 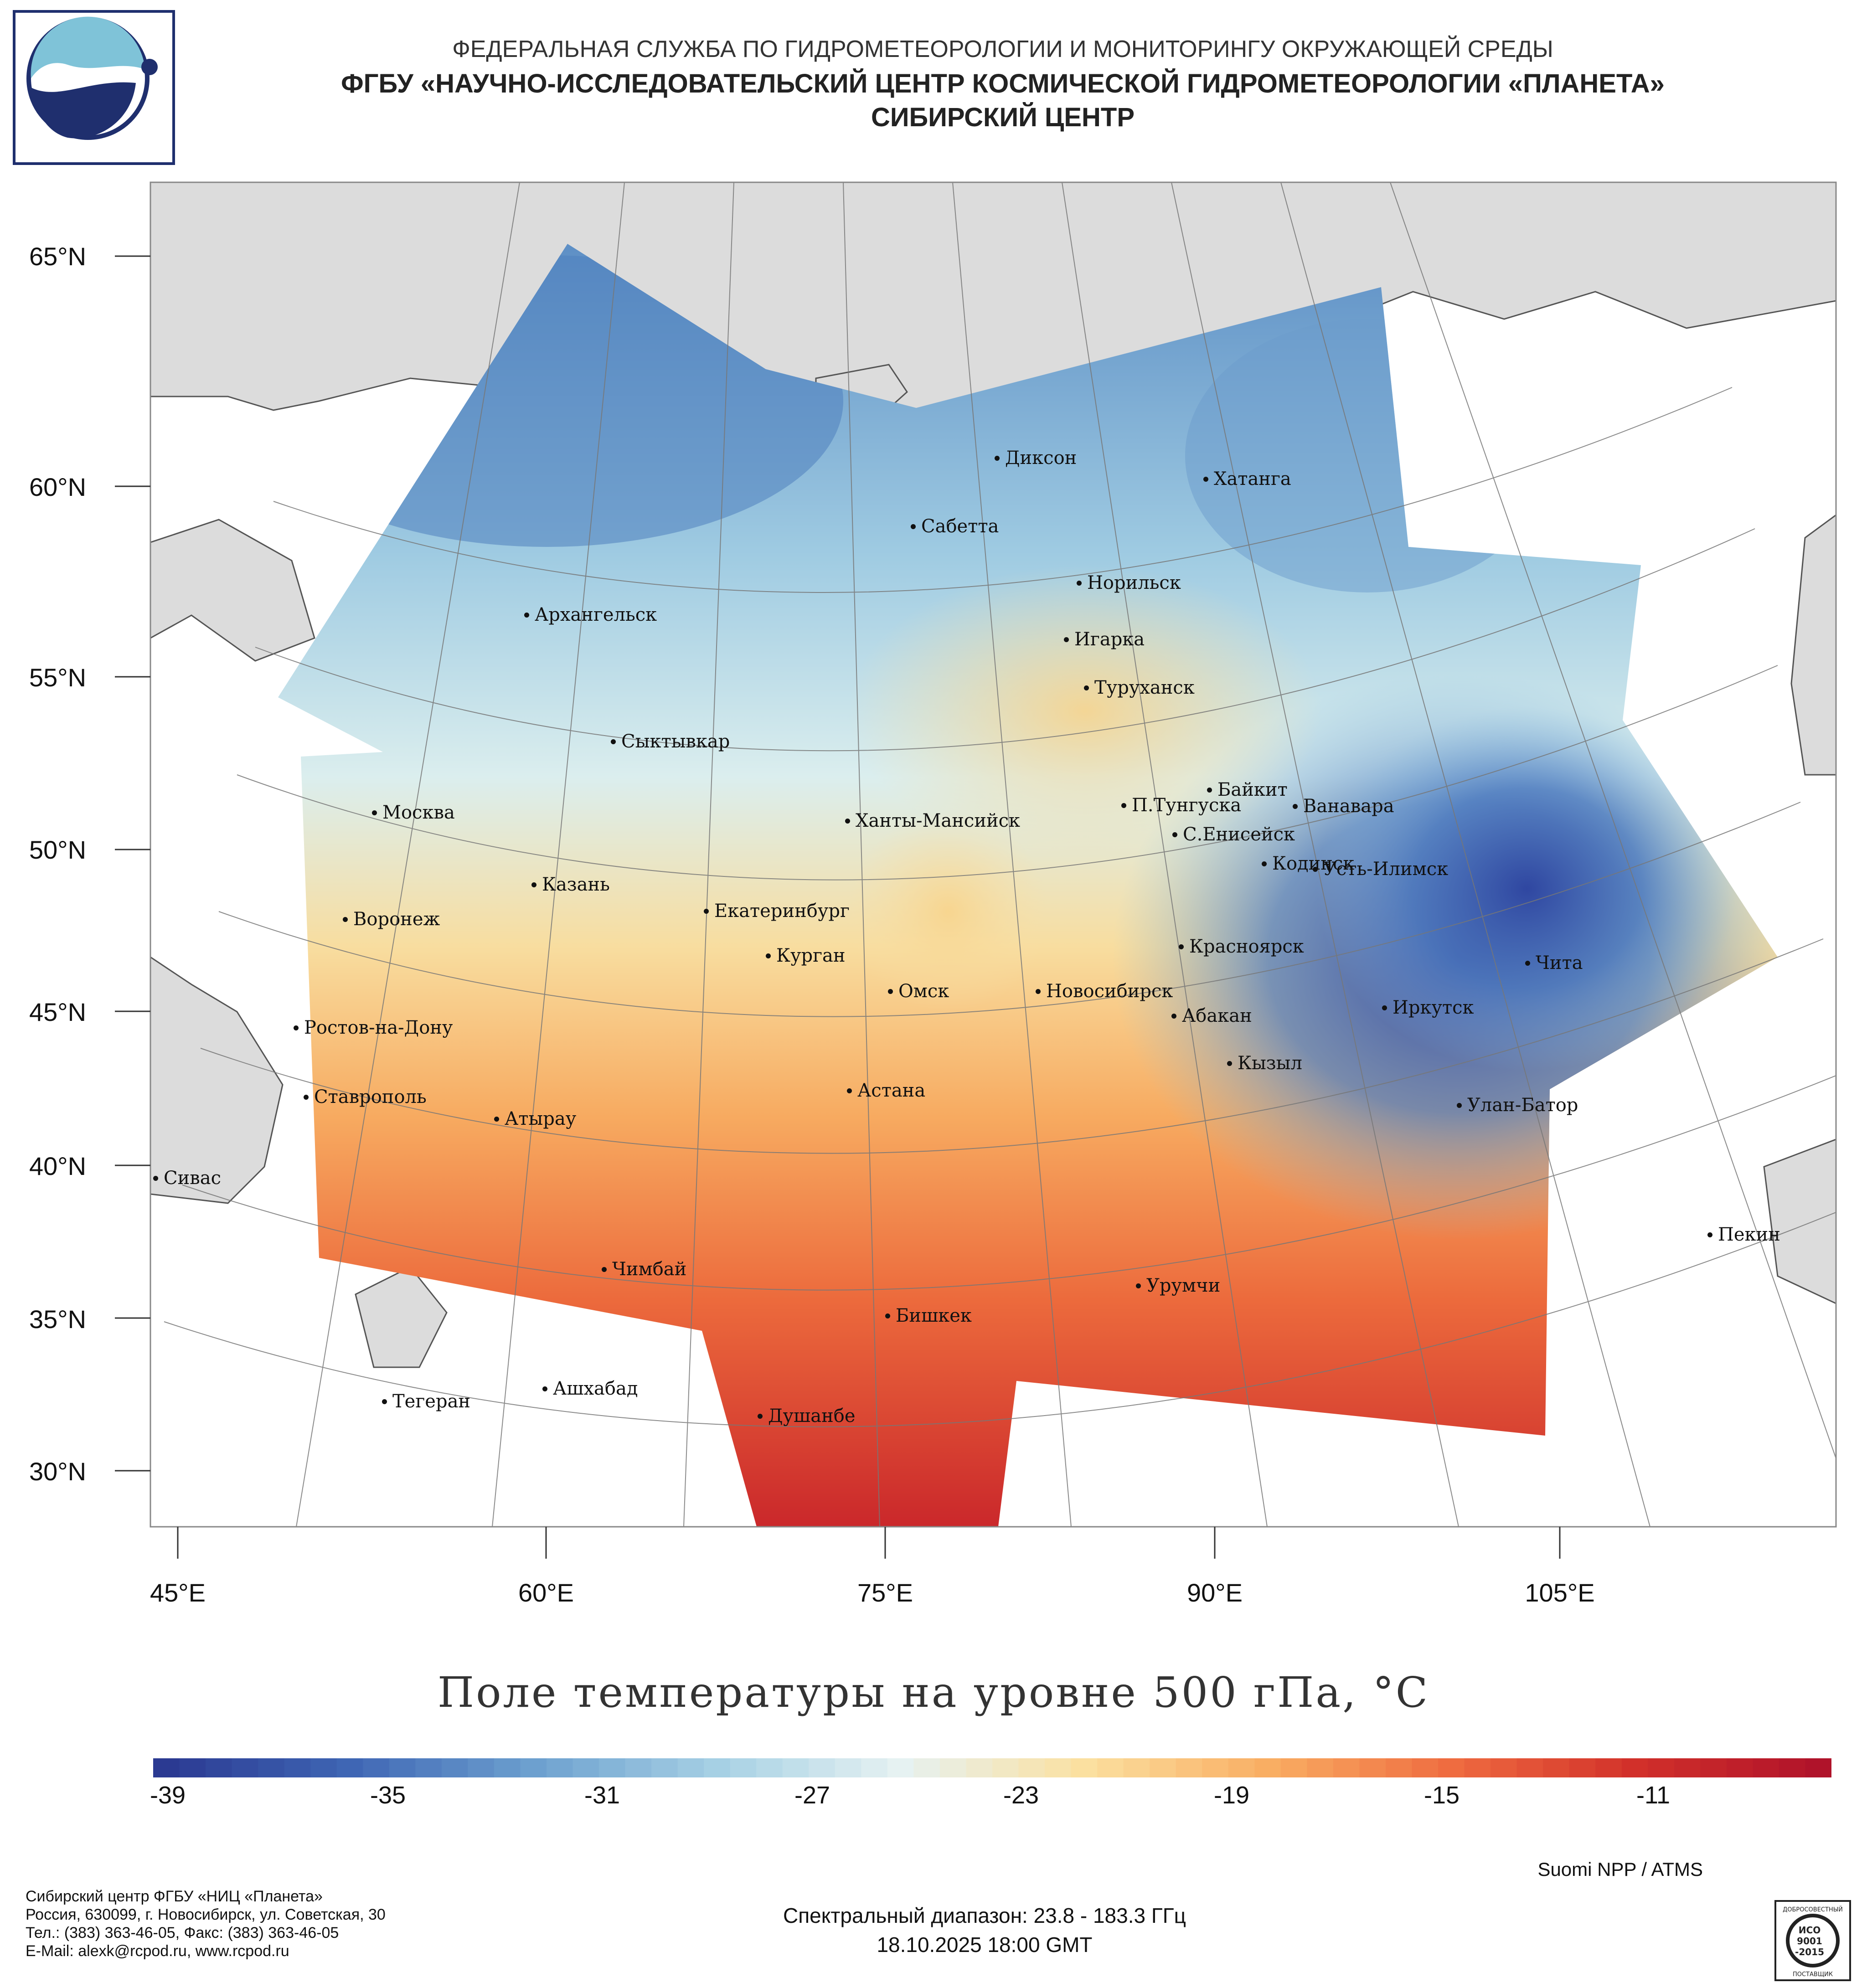 What do you see at coordinates (1743, 1234) in the screenshot?
I see `city-label: Пекин` at bounding box center [1743, 1234].